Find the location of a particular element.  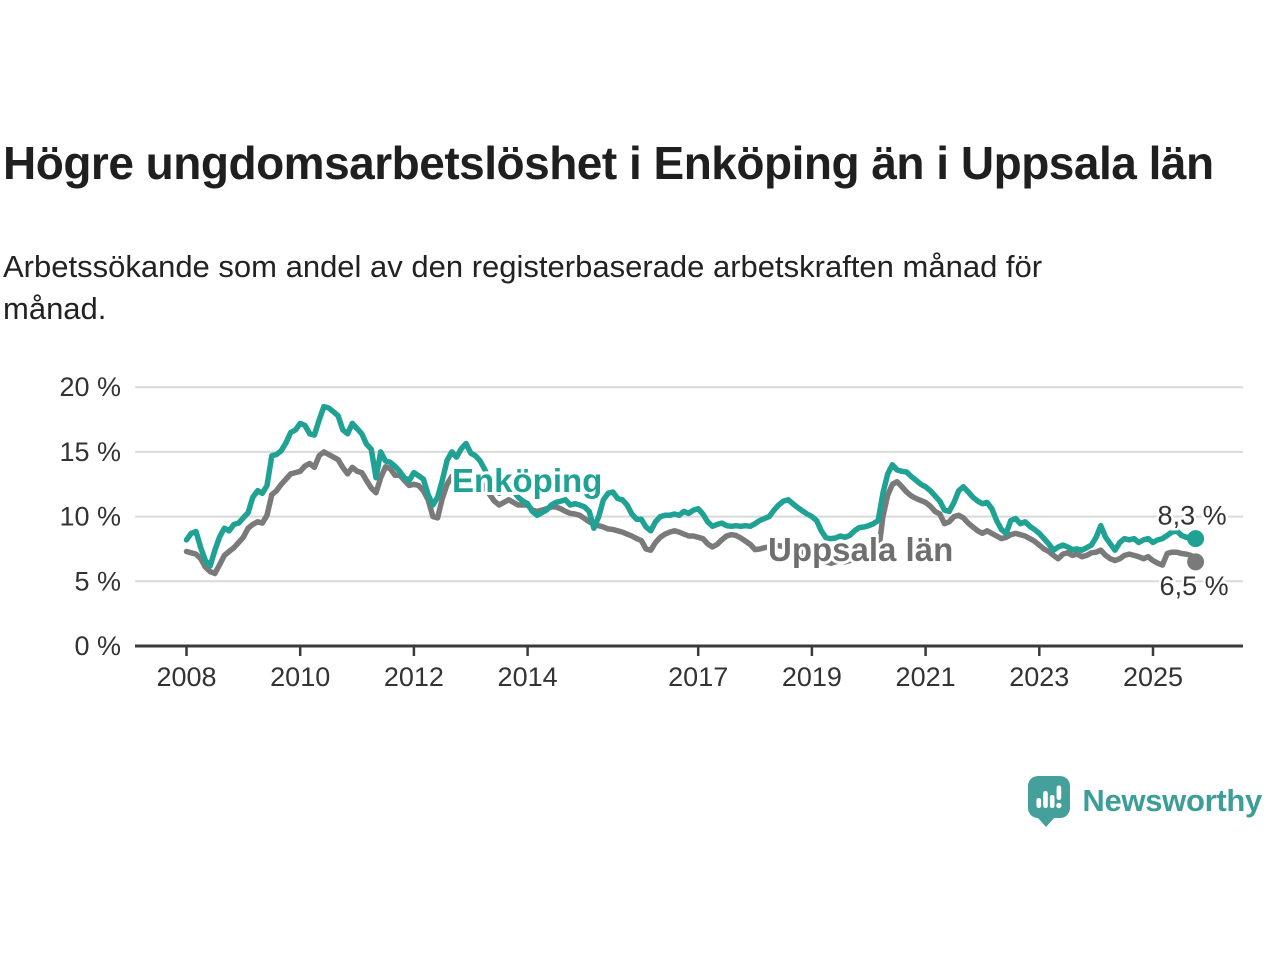

end-value-label-1: 6,5 % is located at coordinates (1194, 586).